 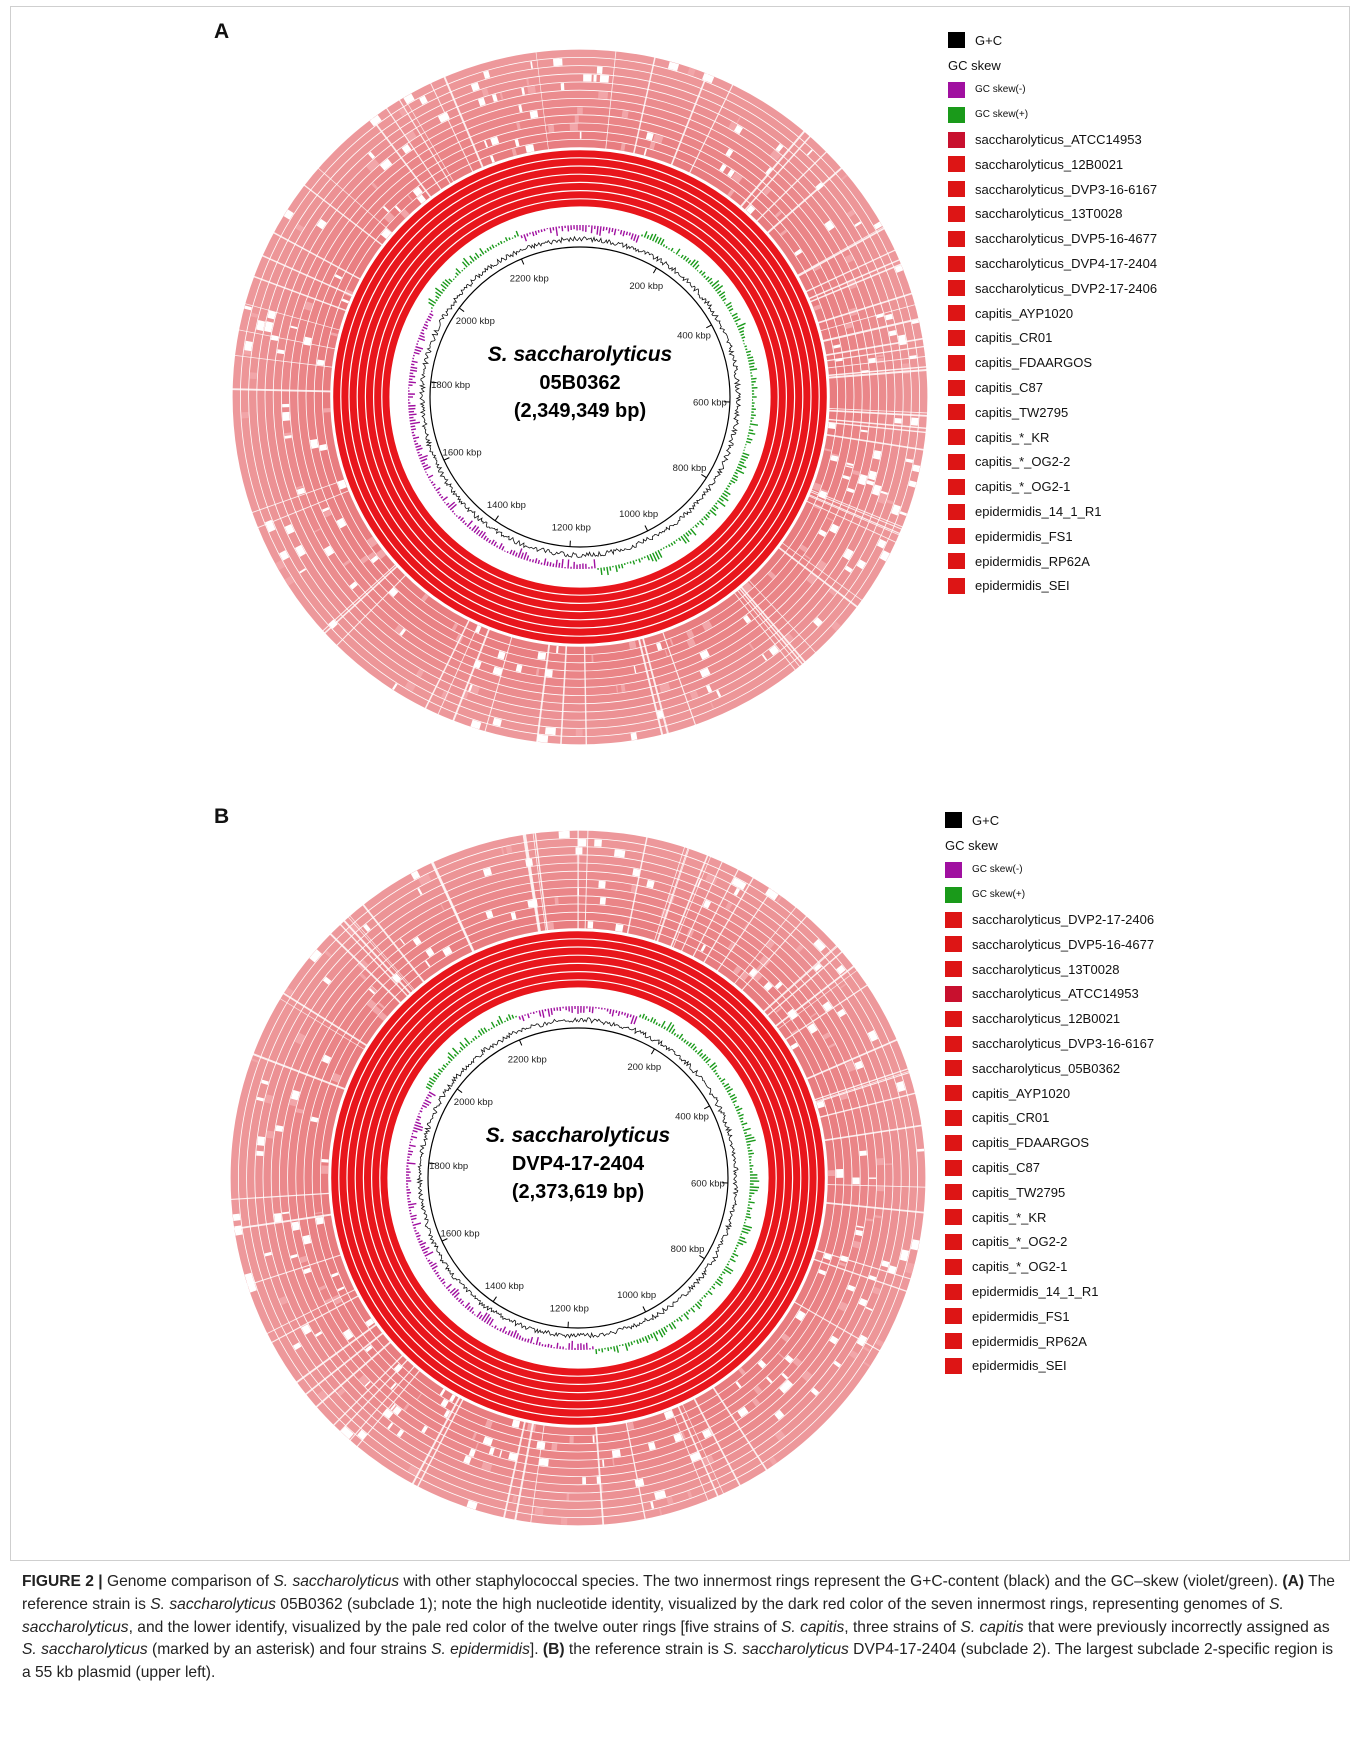 What do you see at coordinates (460, 1234) in the screenshot?
I see `tick-label: 1600 kbp` at bounding box center [460, 1234].